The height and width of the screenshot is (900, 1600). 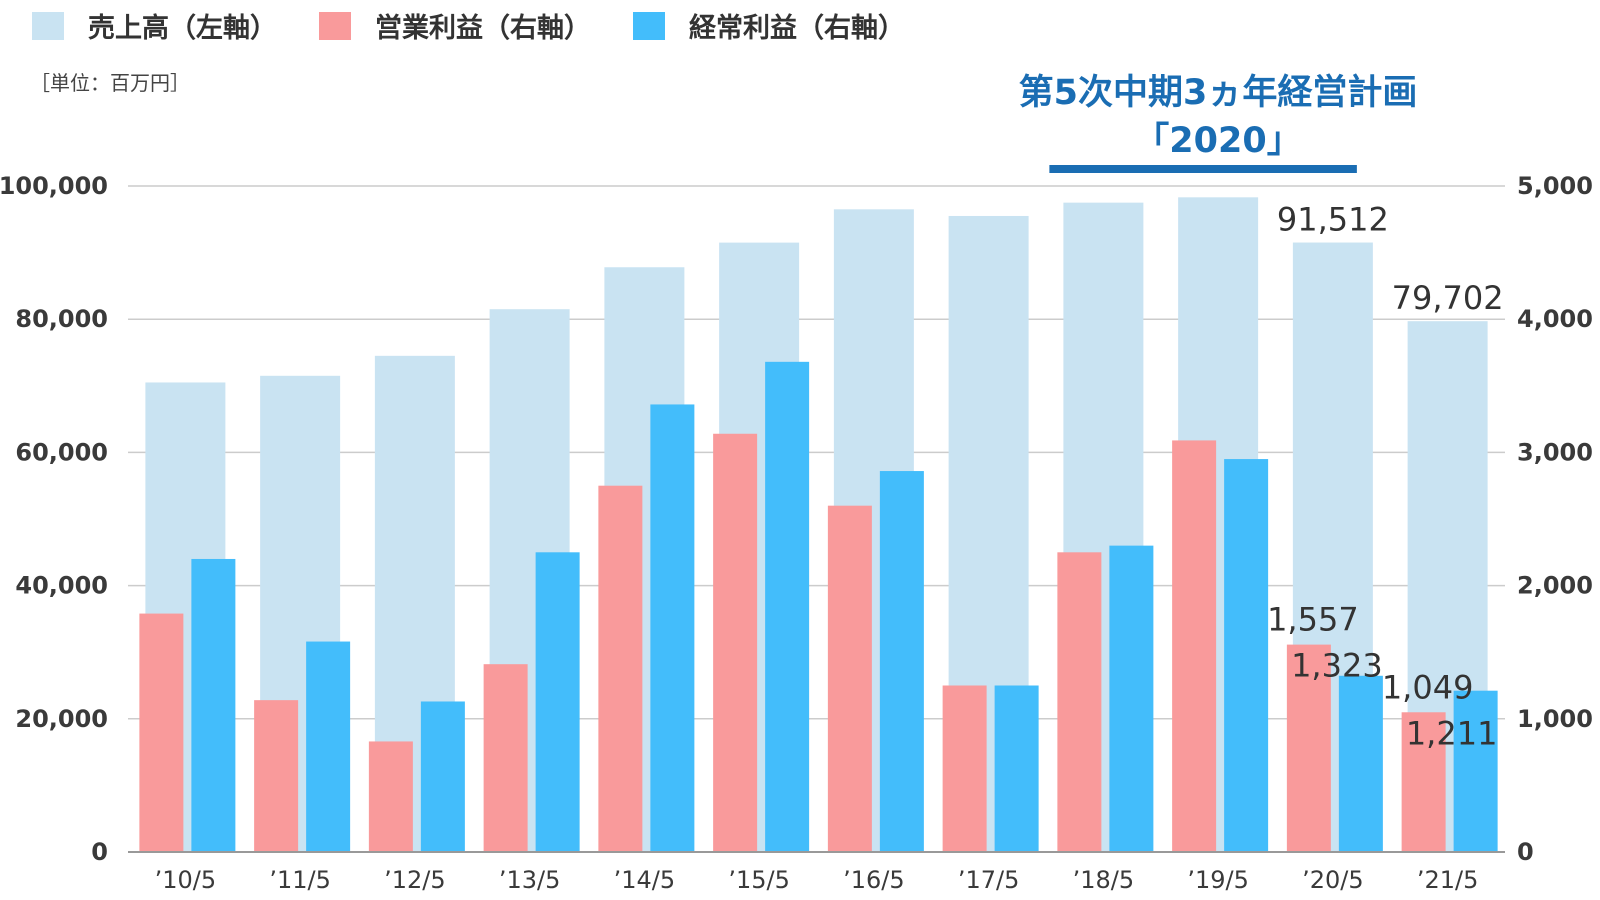 I want to click on unit-label: ［単位：百万円］, so click(x=110, y=83).